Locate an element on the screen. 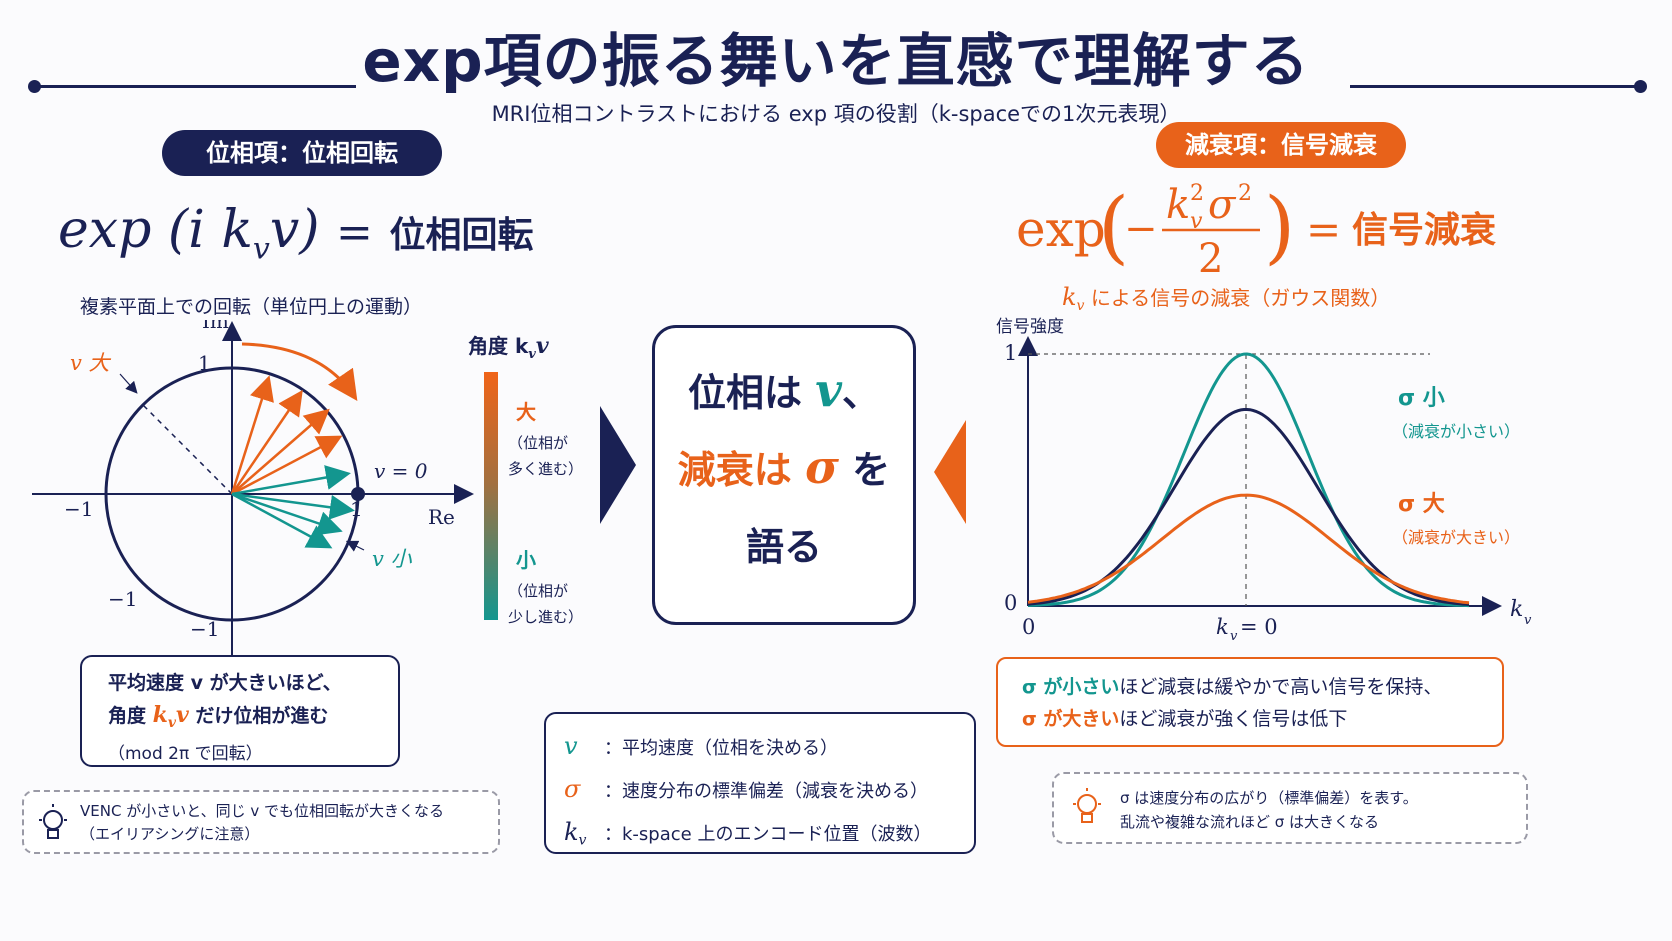 This screenshot has width=1672, height=941. phase-formula-rhs: 位相回転 is located at coordinates (461, 235).